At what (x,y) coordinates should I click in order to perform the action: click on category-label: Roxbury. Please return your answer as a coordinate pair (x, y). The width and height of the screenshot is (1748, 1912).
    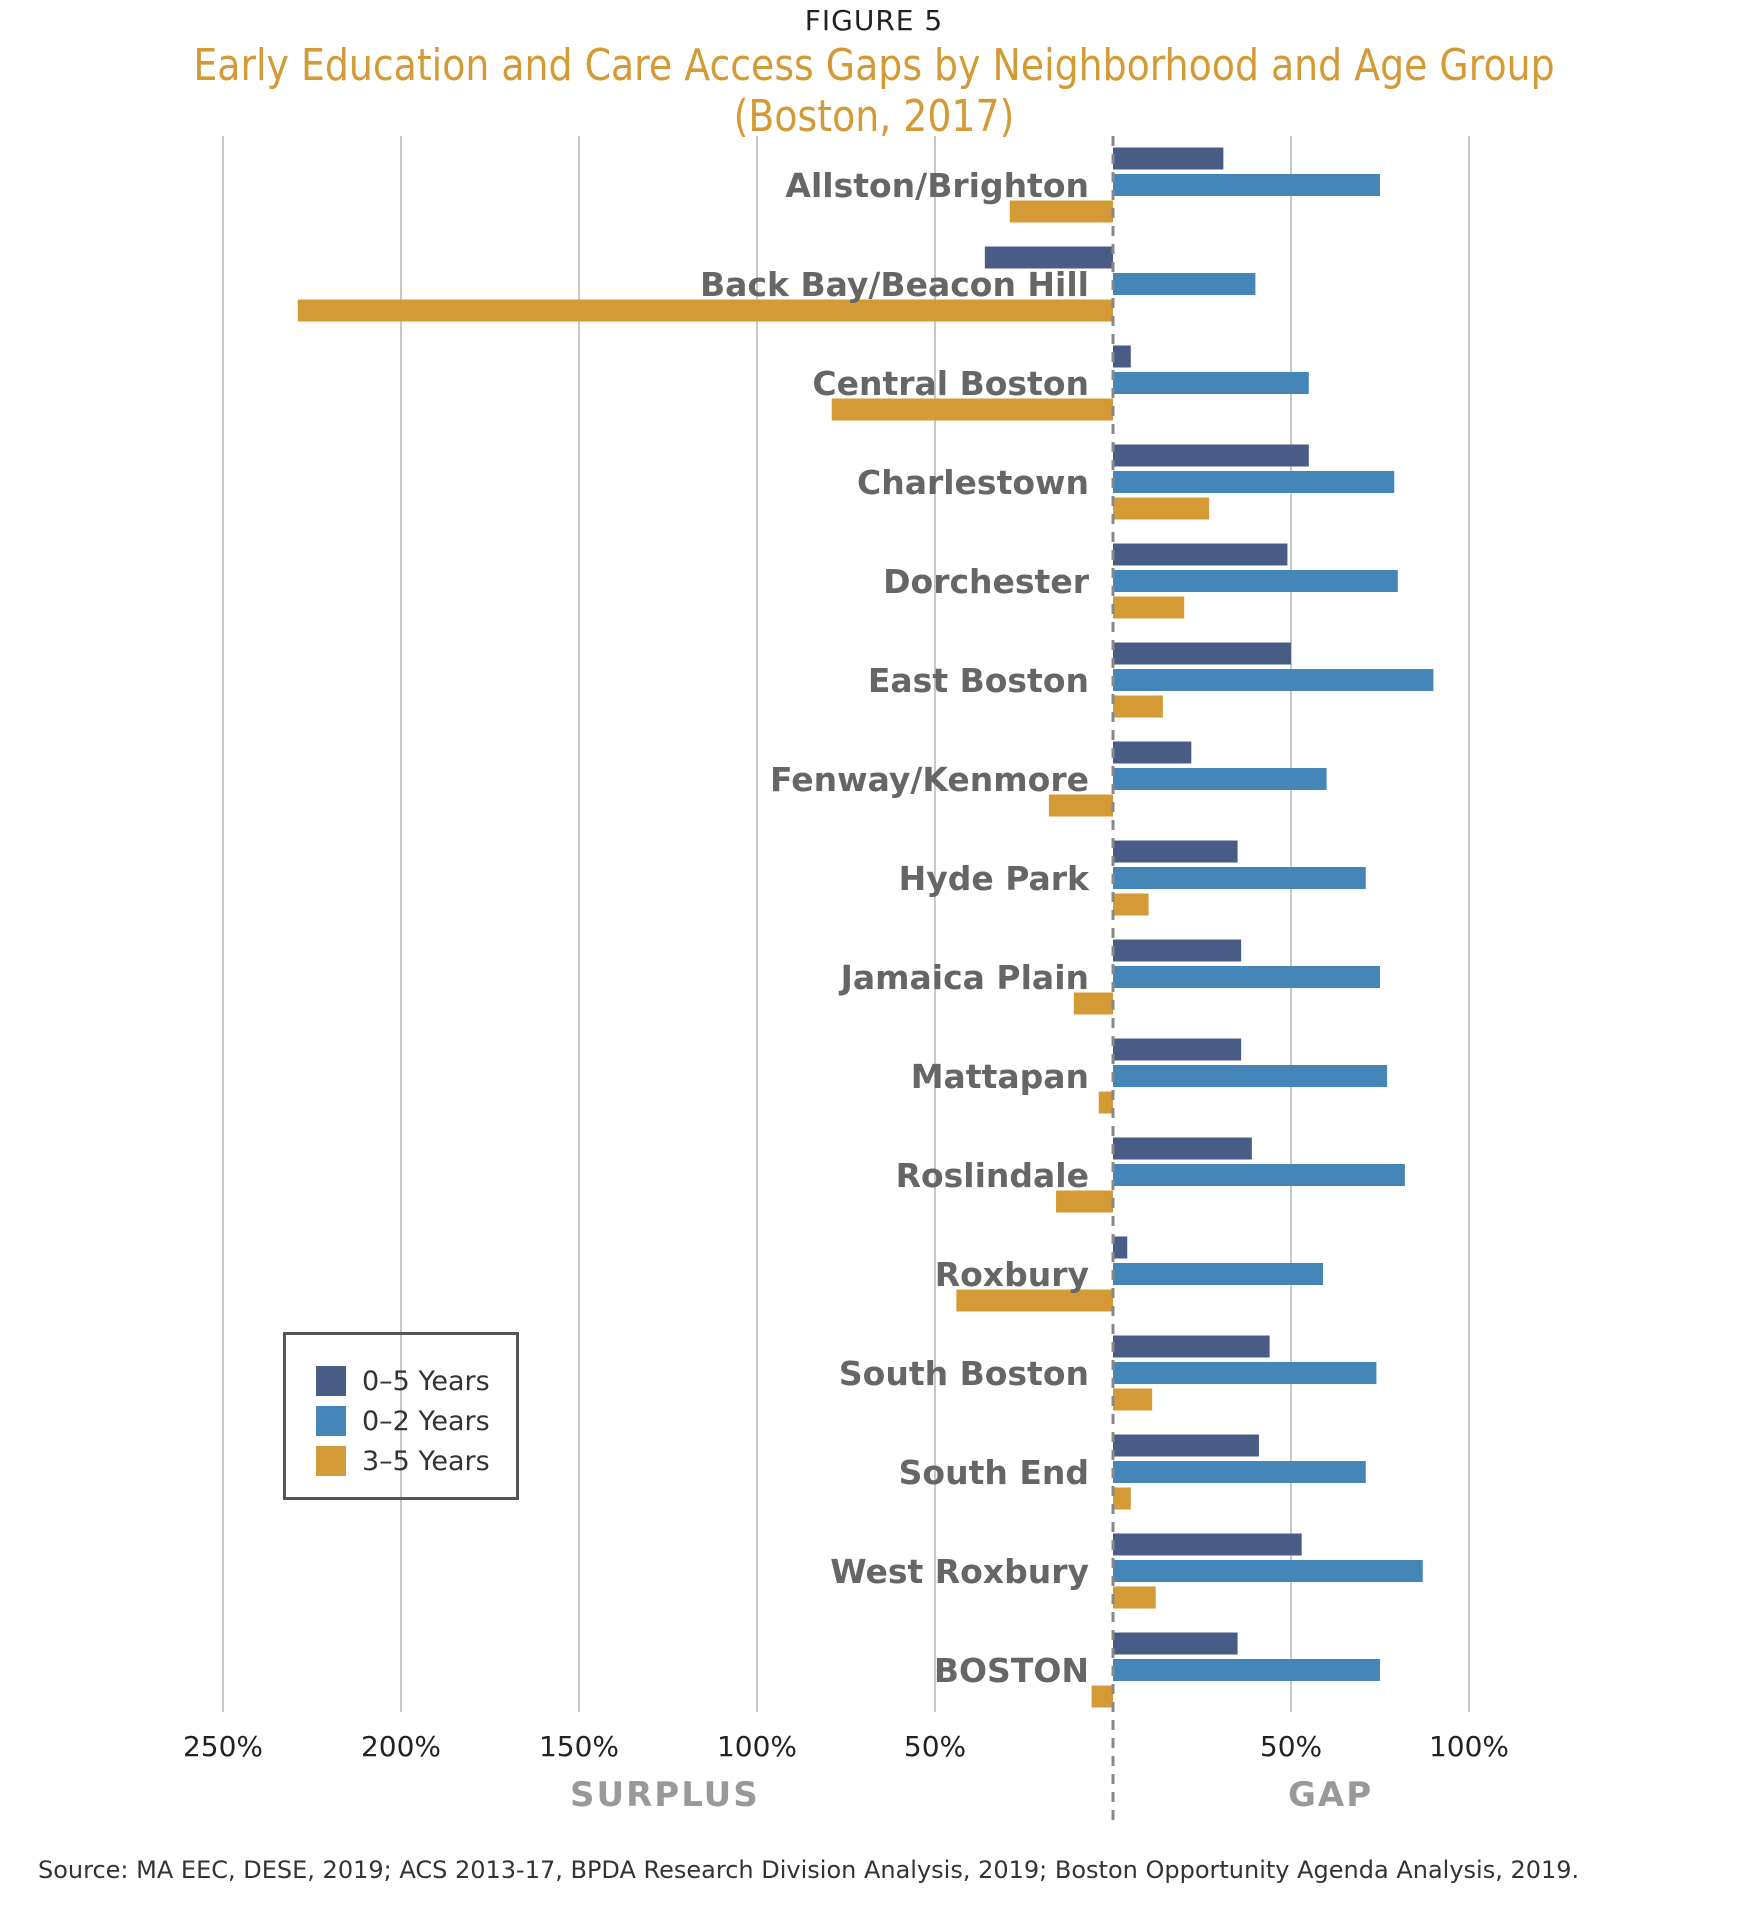
    Looking at the image, I should click on (1012, 1274).